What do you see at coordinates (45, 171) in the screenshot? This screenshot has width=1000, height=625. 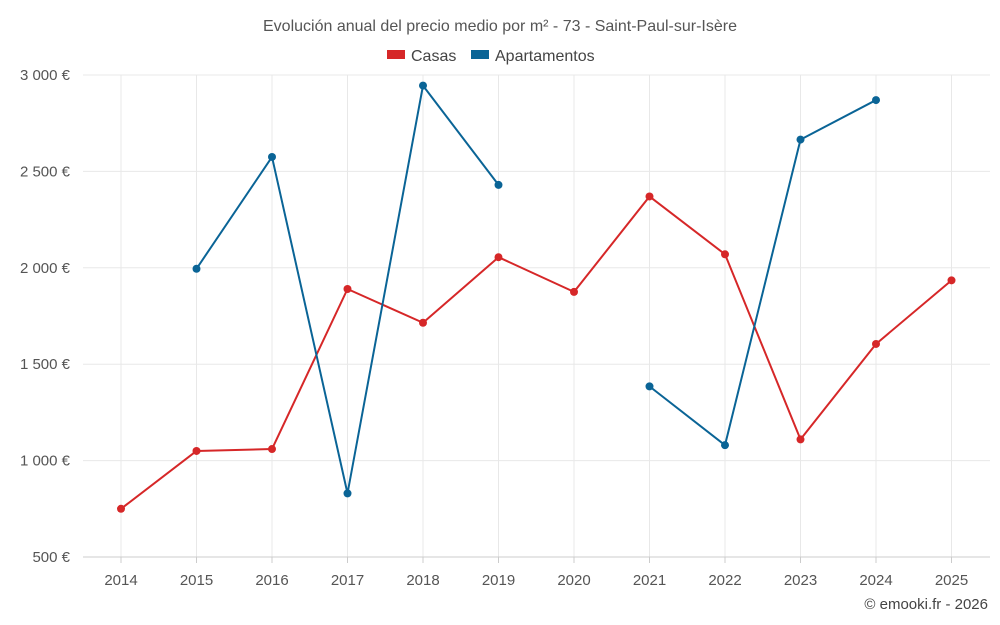 I see `y-tick-label: 2 500 €` at bounding box center [45, 171].